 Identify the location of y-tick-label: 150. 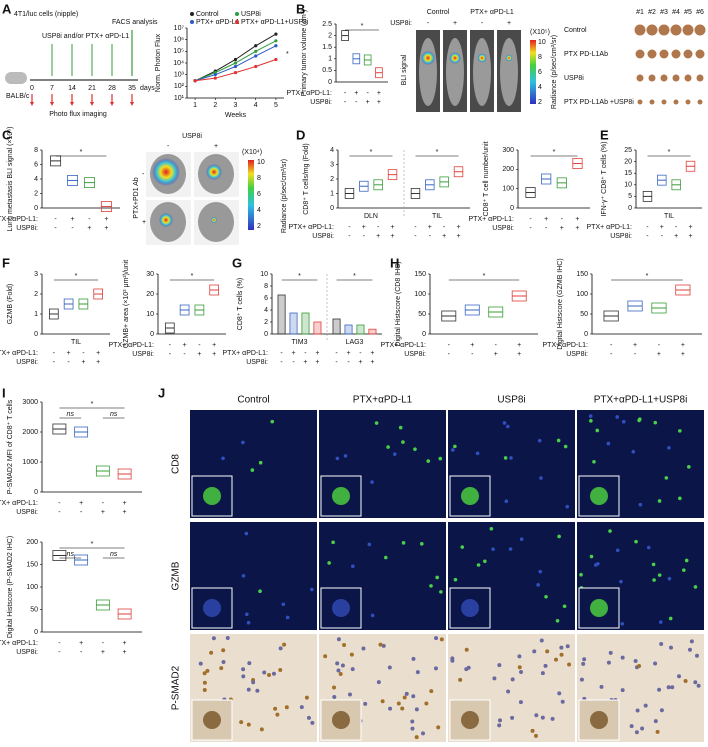
(32, 564).